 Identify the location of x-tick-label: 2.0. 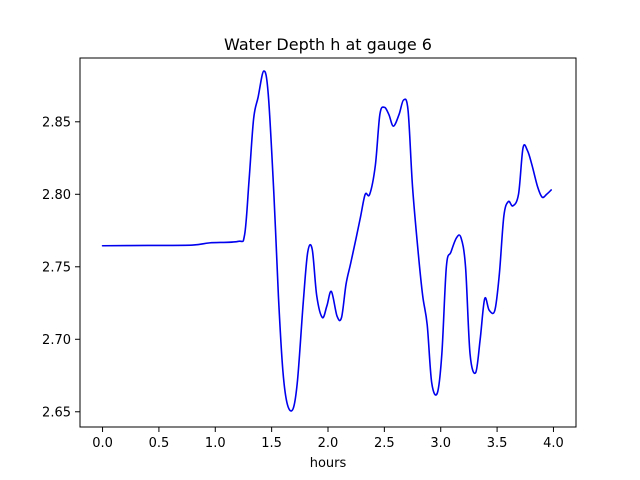
(328, 443).